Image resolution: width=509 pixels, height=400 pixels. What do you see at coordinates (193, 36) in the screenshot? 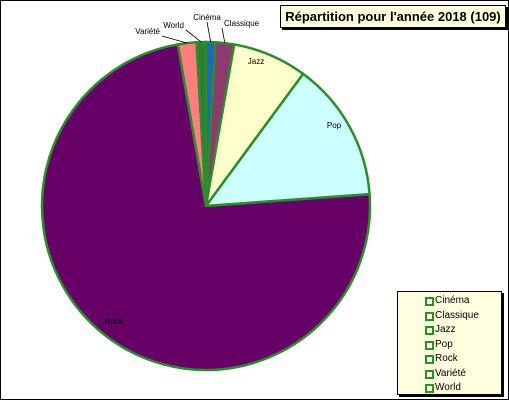
I see `leader-line-world` at bounding box center [193, 36].